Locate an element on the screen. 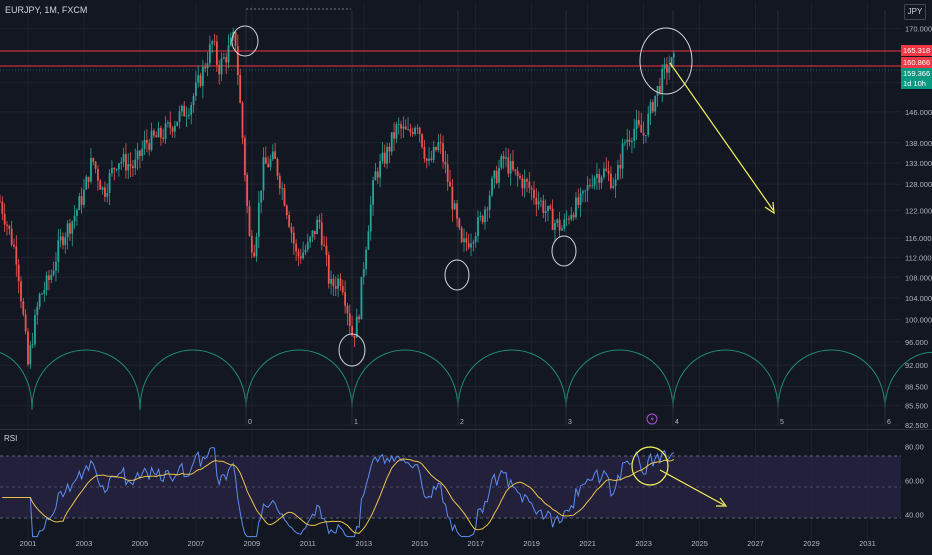  time-tick-label: 2019 is located at coordinates (531, 543).